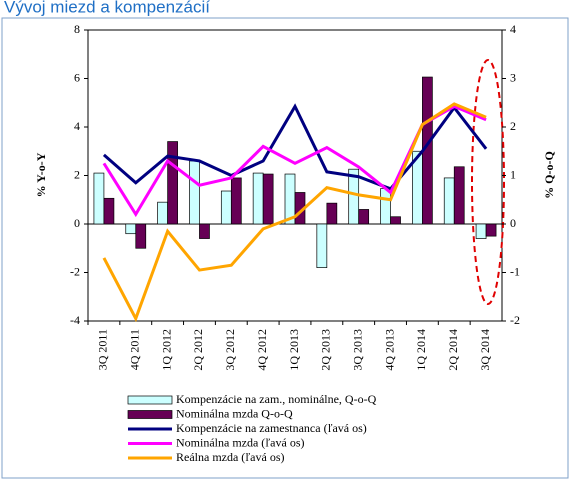 The height and width of the screenshot is (480, 571). I want to click on y-tick-label: 6, so click(77, 77).